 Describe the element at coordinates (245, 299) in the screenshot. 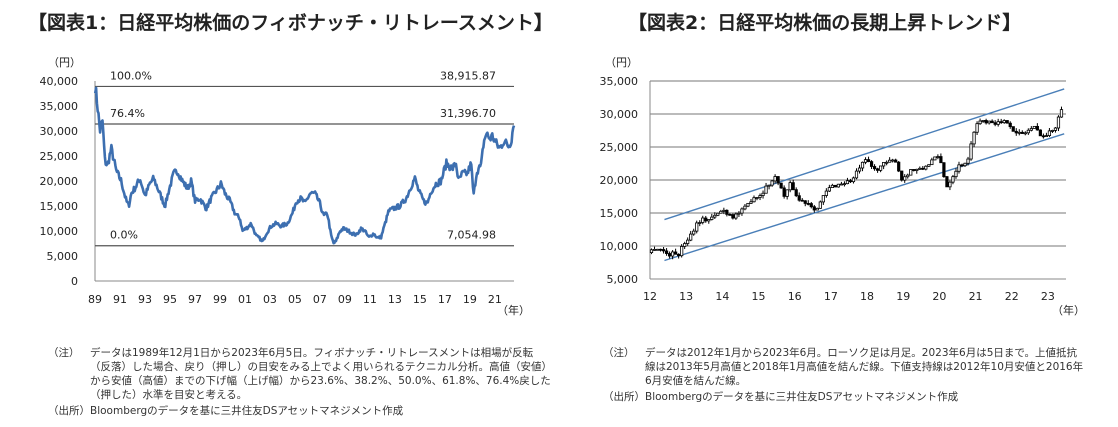

I see `chart1-x-tick-label: 01` at that location.